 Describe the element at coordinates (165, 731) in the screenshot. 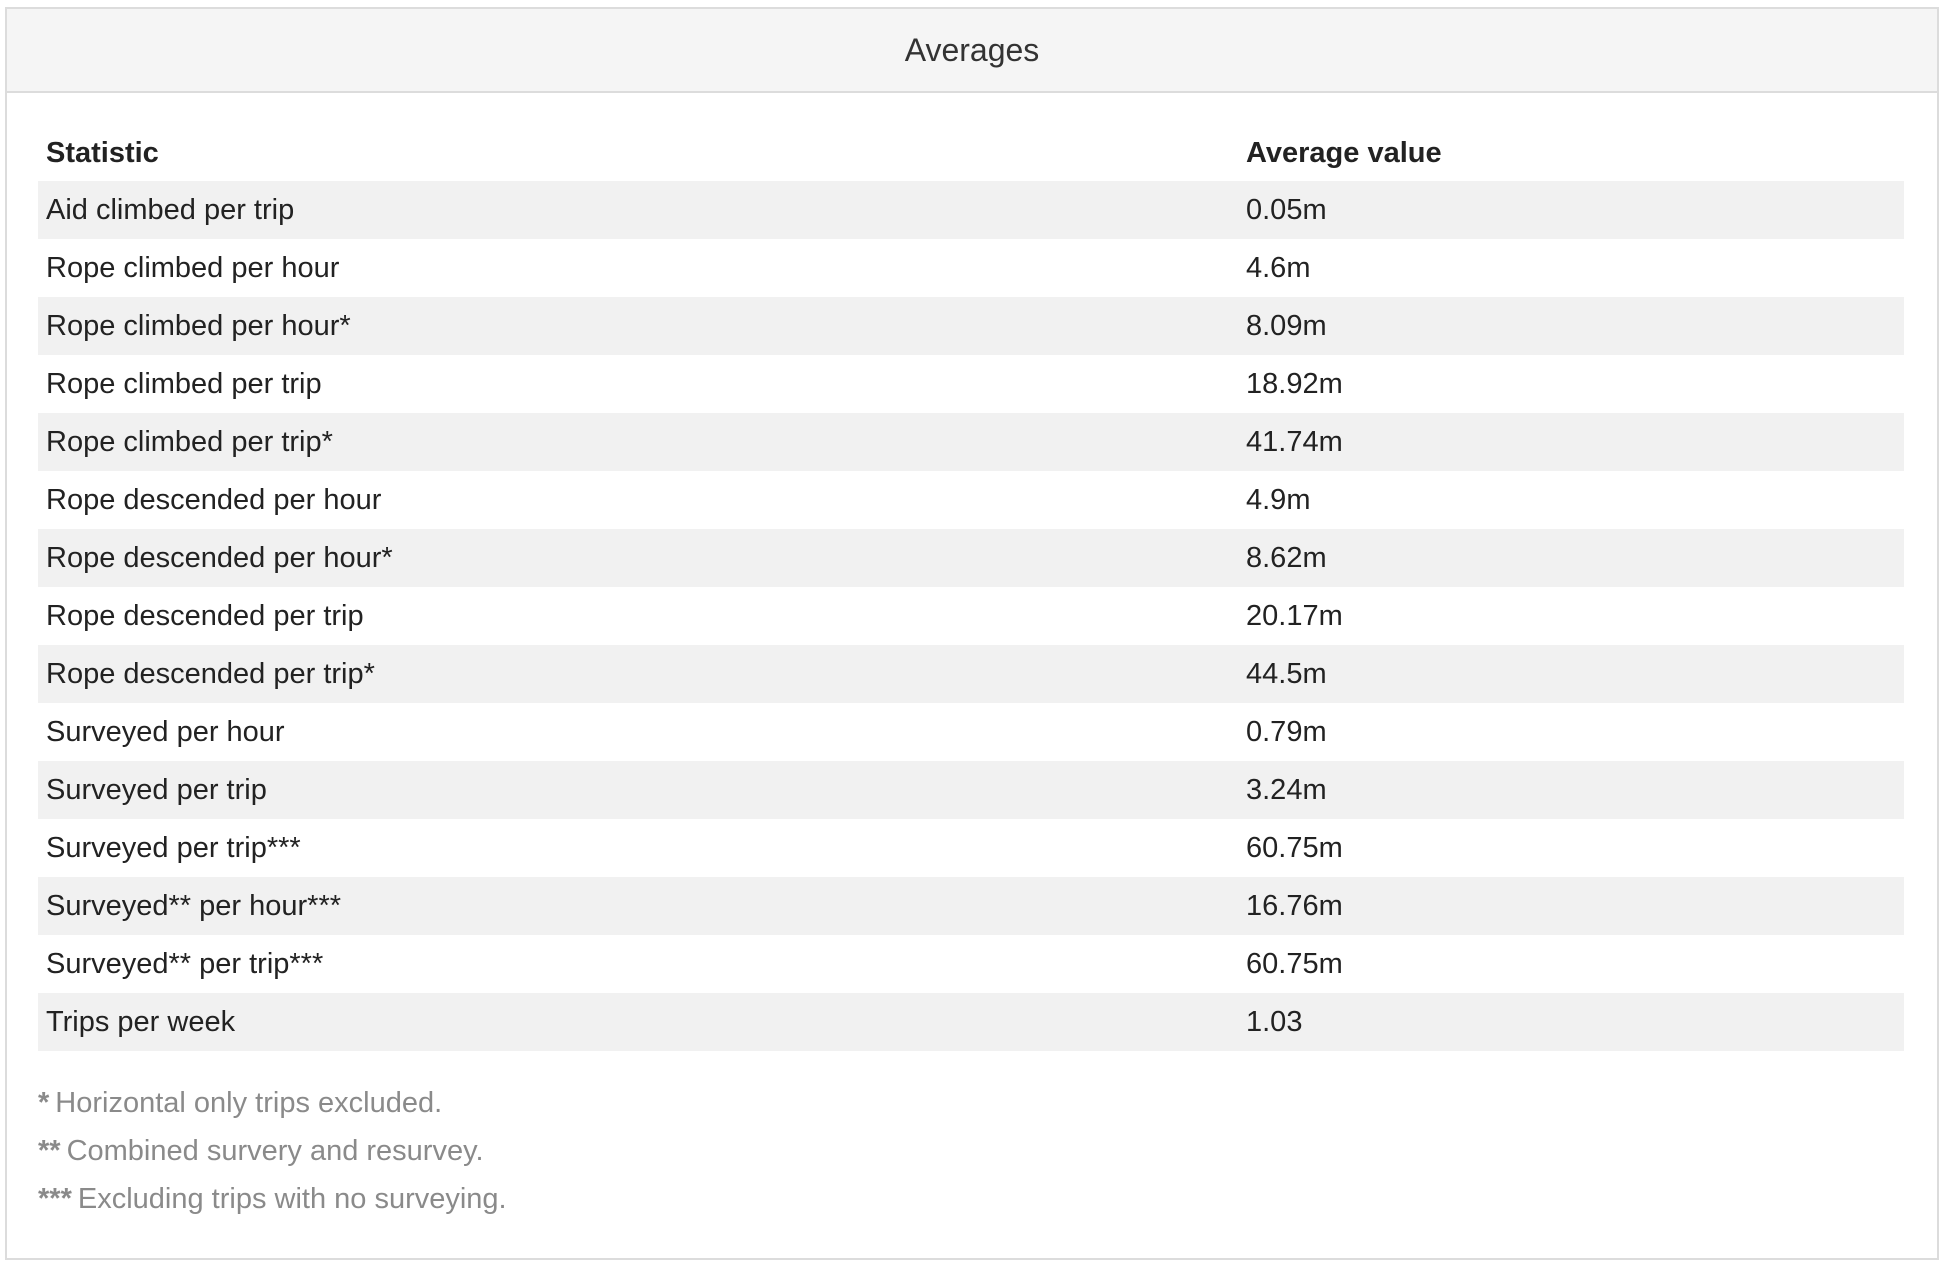

I see `statistic-cell: Surveyed per hour` at that location.